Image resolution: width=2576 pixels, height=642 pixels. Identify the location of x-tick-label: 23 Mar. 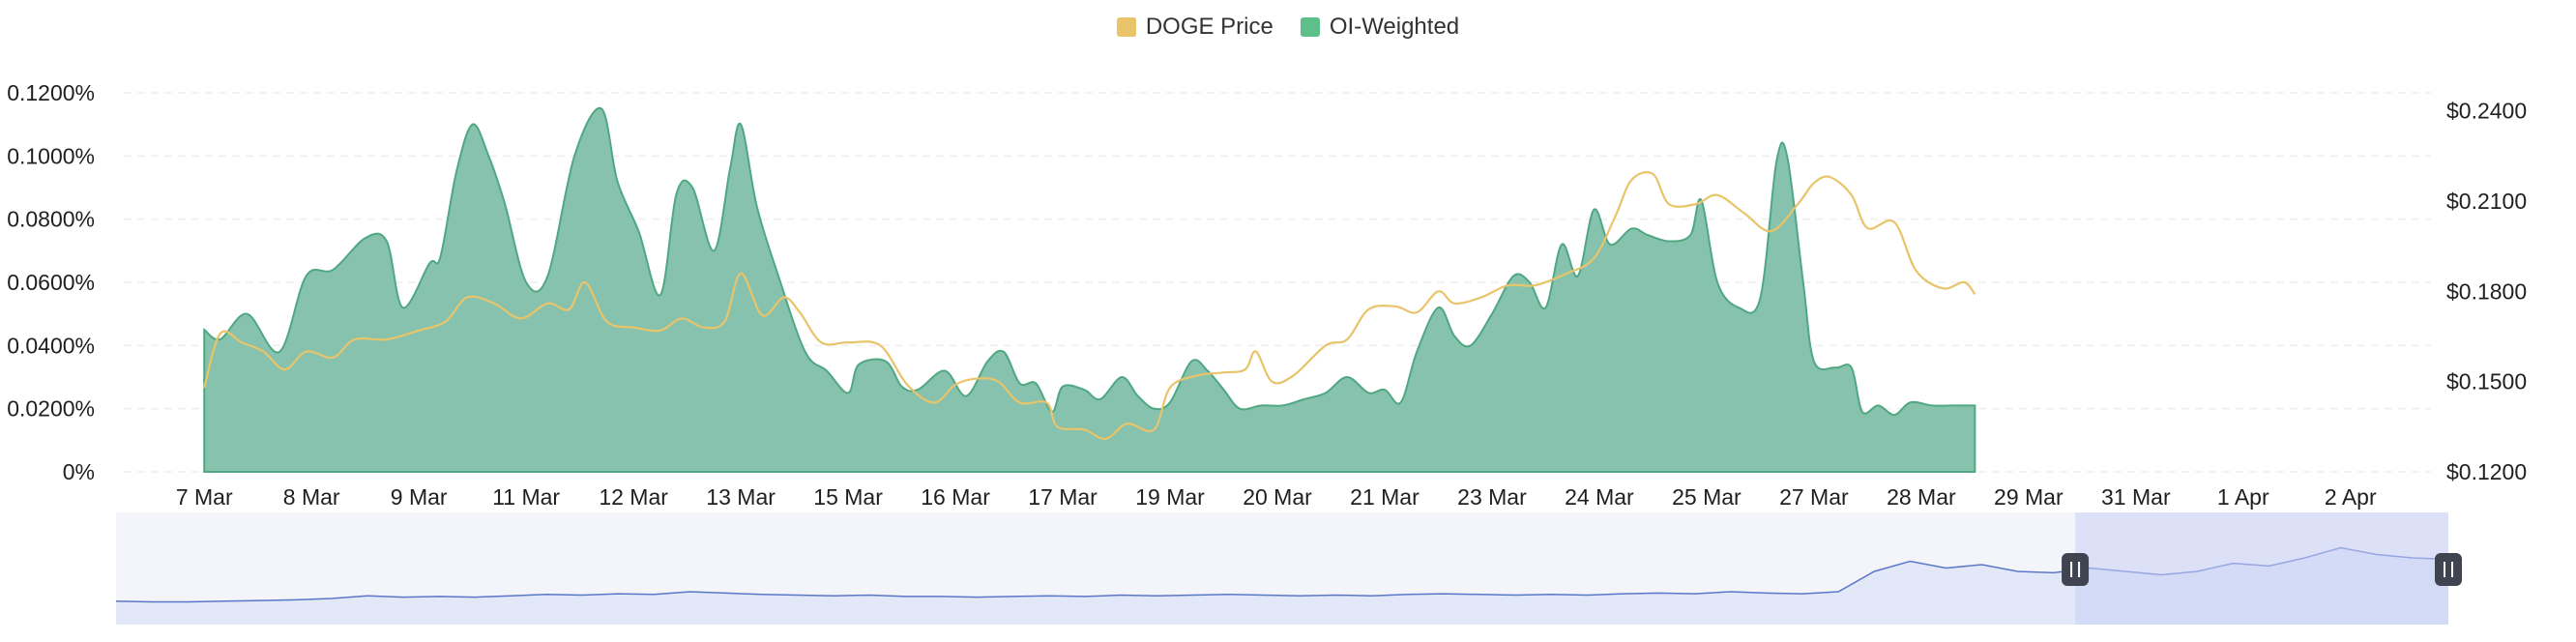
(1492, 497).